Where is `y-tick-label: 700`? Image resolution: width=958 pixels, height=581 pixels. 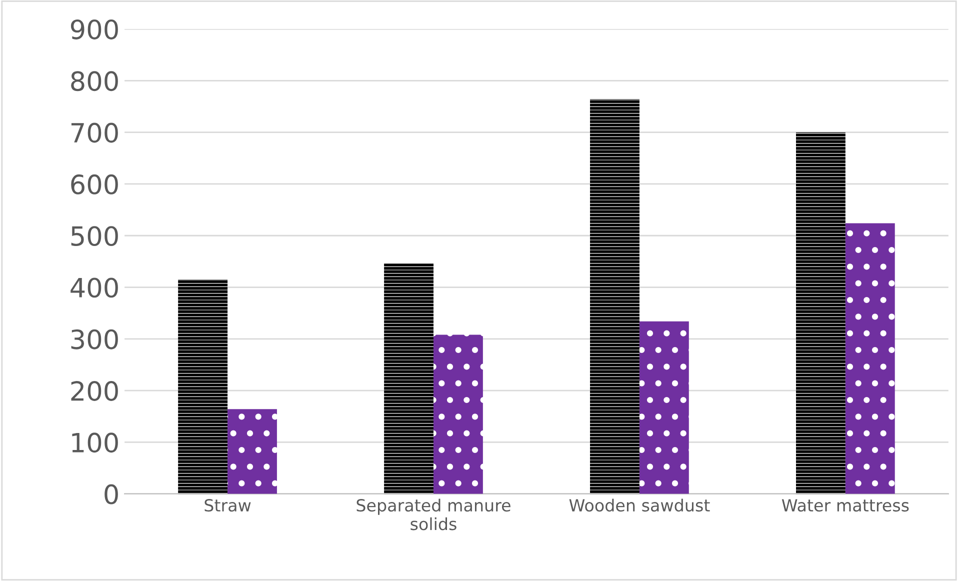 y-tick-label: 700 is located at coordinates (94, 132).